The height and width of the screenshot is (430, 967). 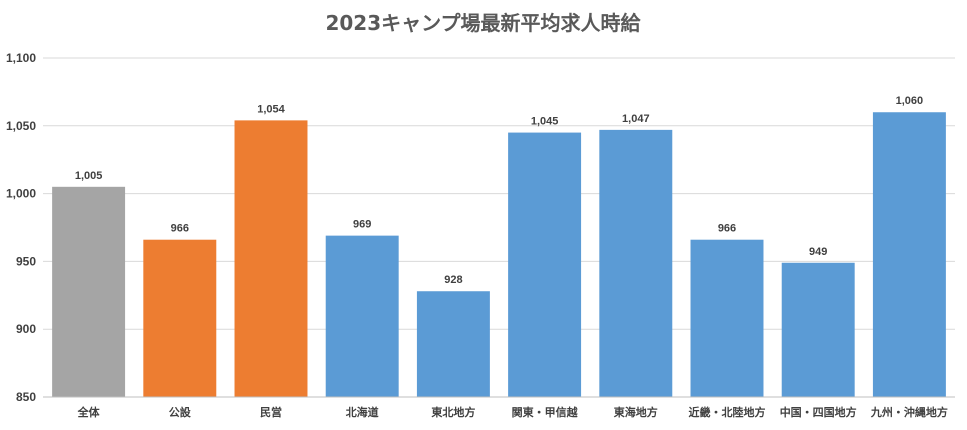 I want to click on y-axis-ticks: 850 900 950 1,000 1,050 1,100, so click(x=21, y=227).